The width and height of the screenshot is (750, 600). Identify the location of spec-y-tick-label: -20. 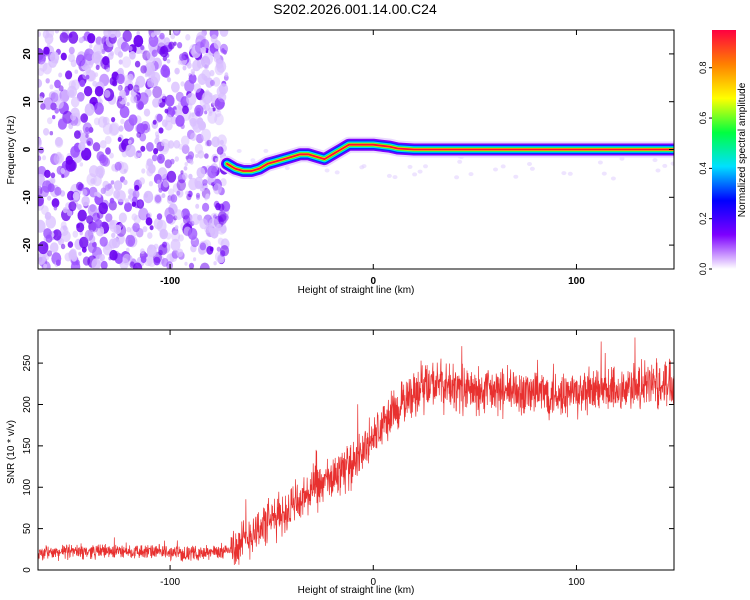
(27, 244).